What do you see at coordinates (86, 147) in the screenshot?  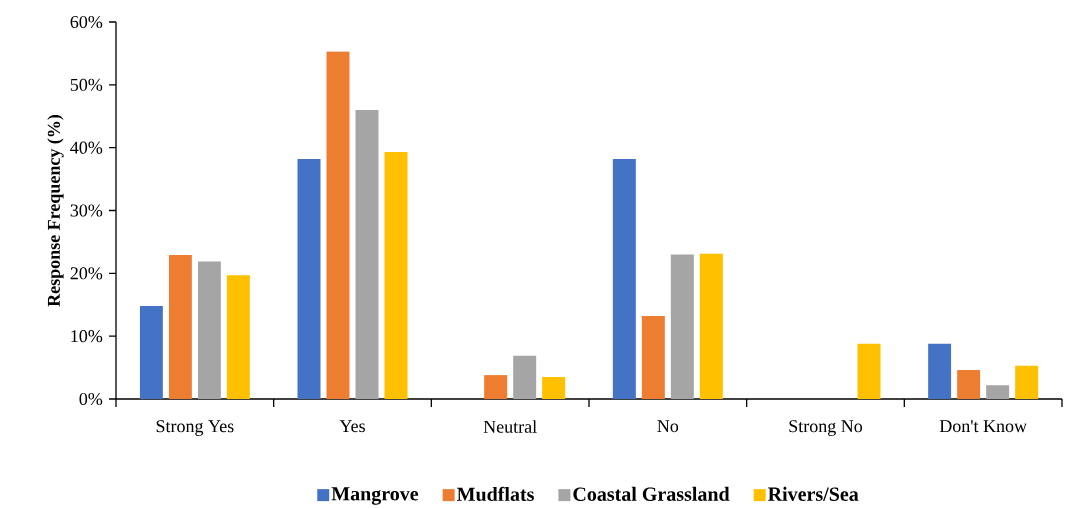 I see `y-tick-label: 40%` at bounding box center [86, 147].